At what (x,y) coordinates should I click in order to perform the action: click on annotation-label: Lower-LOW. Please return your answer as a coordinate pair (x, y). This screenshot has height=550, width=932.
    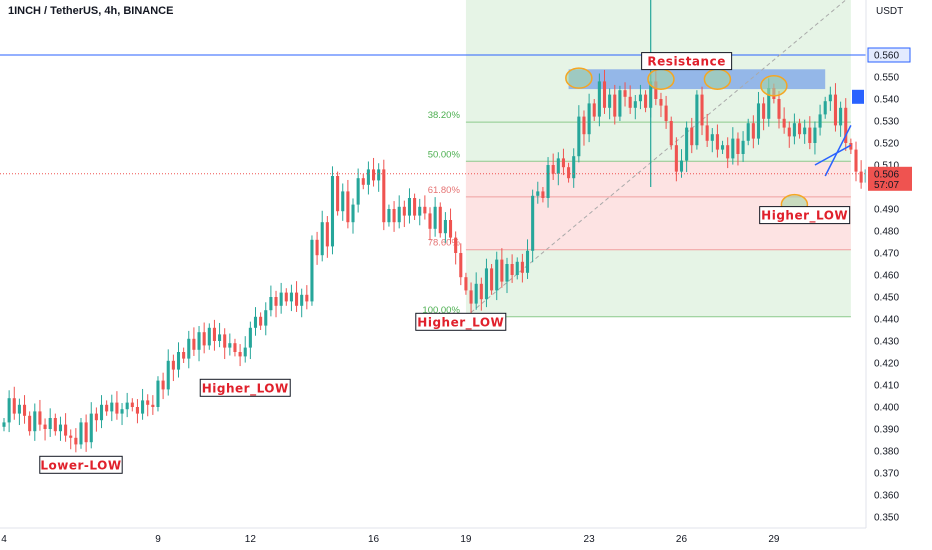
    Looking at the image, I should click on (80, 465).